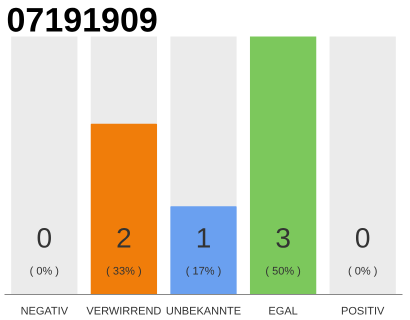 The height and width of the screenshot is (320, 410). What do you see at coordinates (283, 312) in the screenshot?
I see `x-tick-label: EGAL` at bounding box center [283, 312].